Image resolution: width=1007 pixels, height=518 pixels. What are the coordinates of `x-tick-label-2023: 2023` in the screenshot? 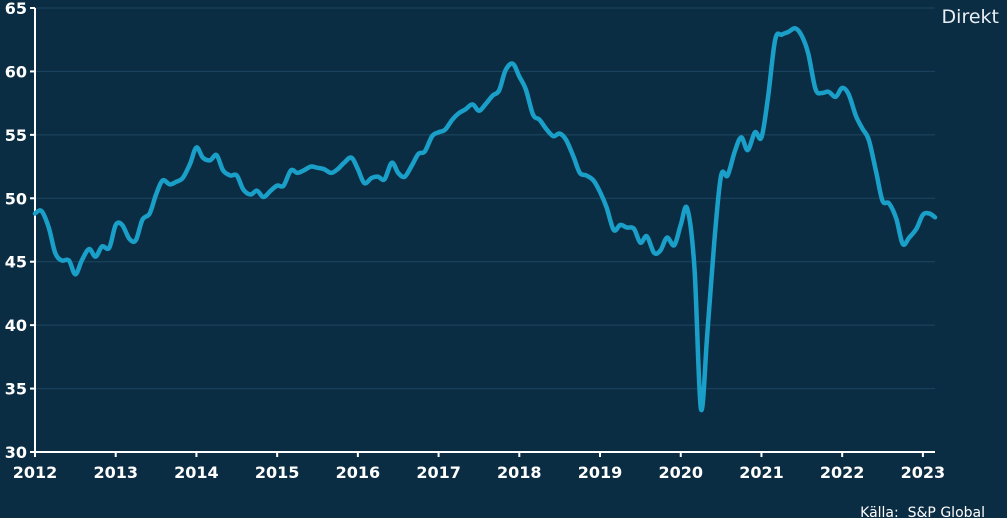 It's located at (923, 472).